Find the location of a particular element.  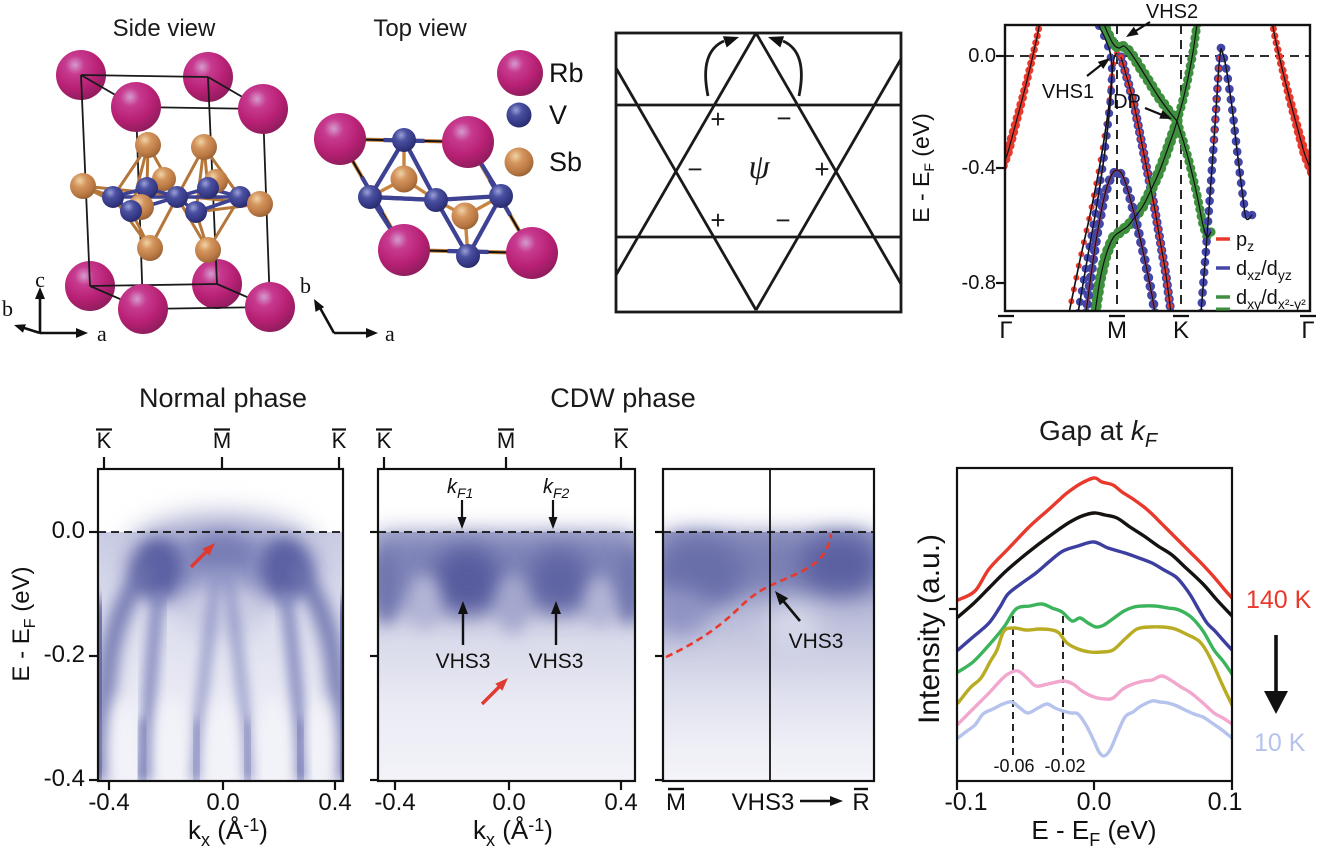

svg-text: 0.1 is located at coordinates (1225, 802).